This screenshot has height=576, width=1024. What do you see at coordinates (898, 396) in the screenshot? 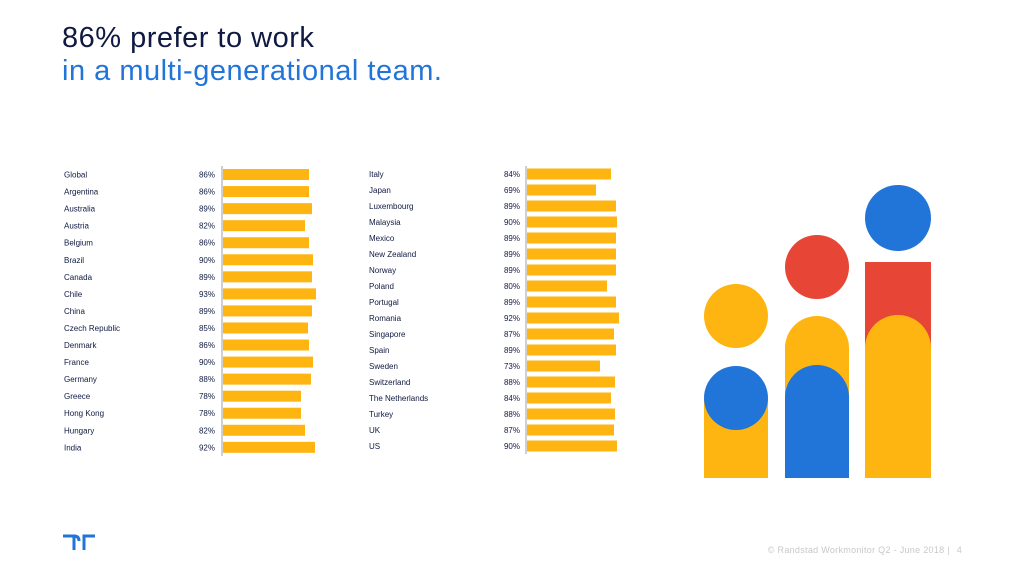
I see `person-right-body-yellow` at bounding box center [898, 396].